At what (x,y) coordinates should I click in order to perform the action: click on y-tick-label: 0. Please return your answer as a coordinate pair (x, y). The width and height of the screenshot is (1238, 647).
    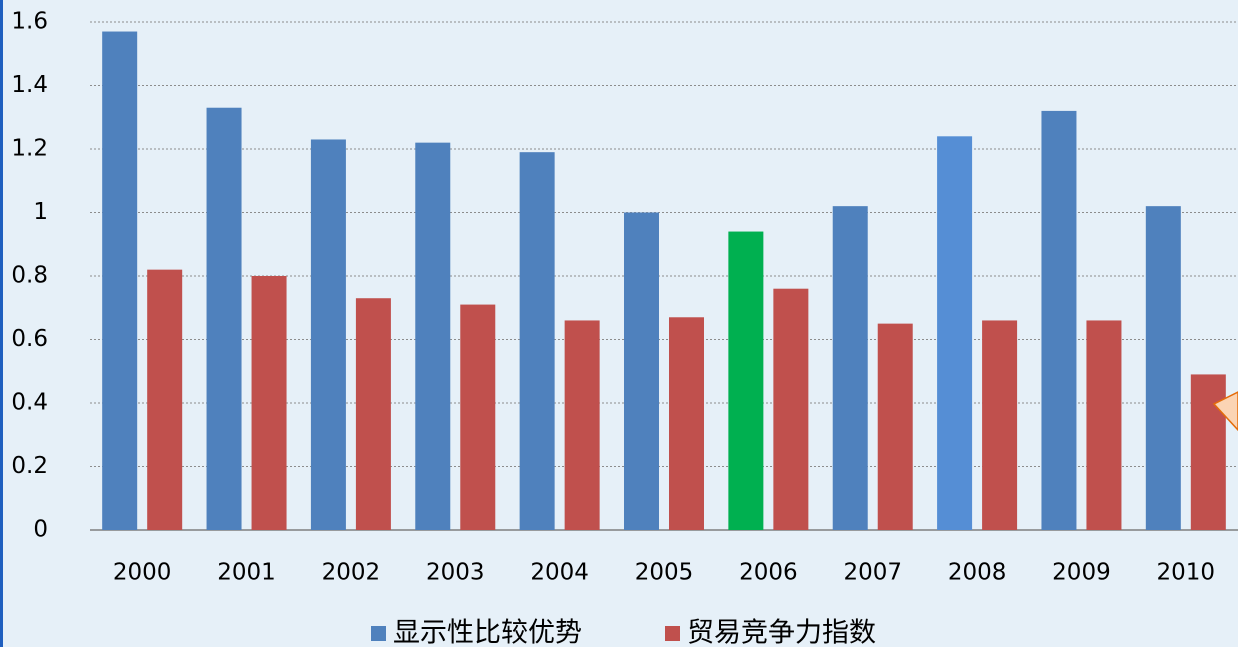
    Looking at the image, I should click on (40, 530).